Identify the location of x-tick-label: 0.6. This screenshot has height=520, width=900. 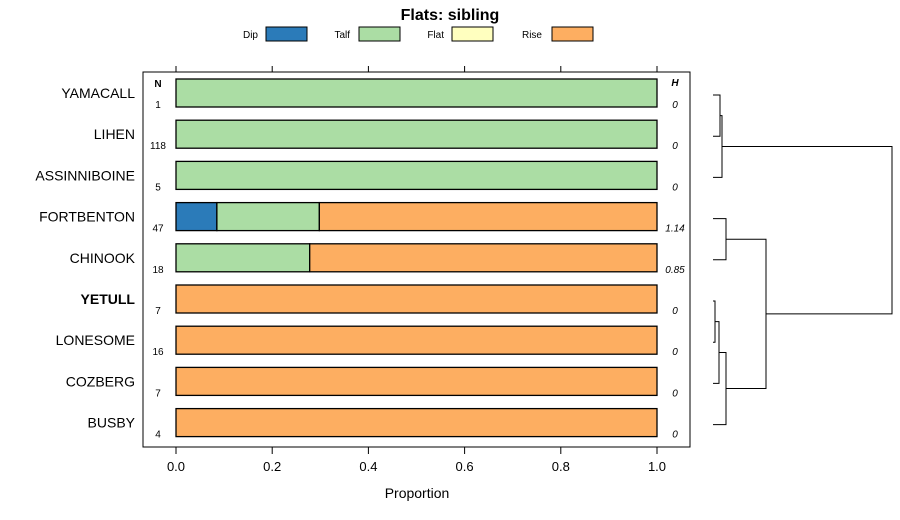
(465, 466).